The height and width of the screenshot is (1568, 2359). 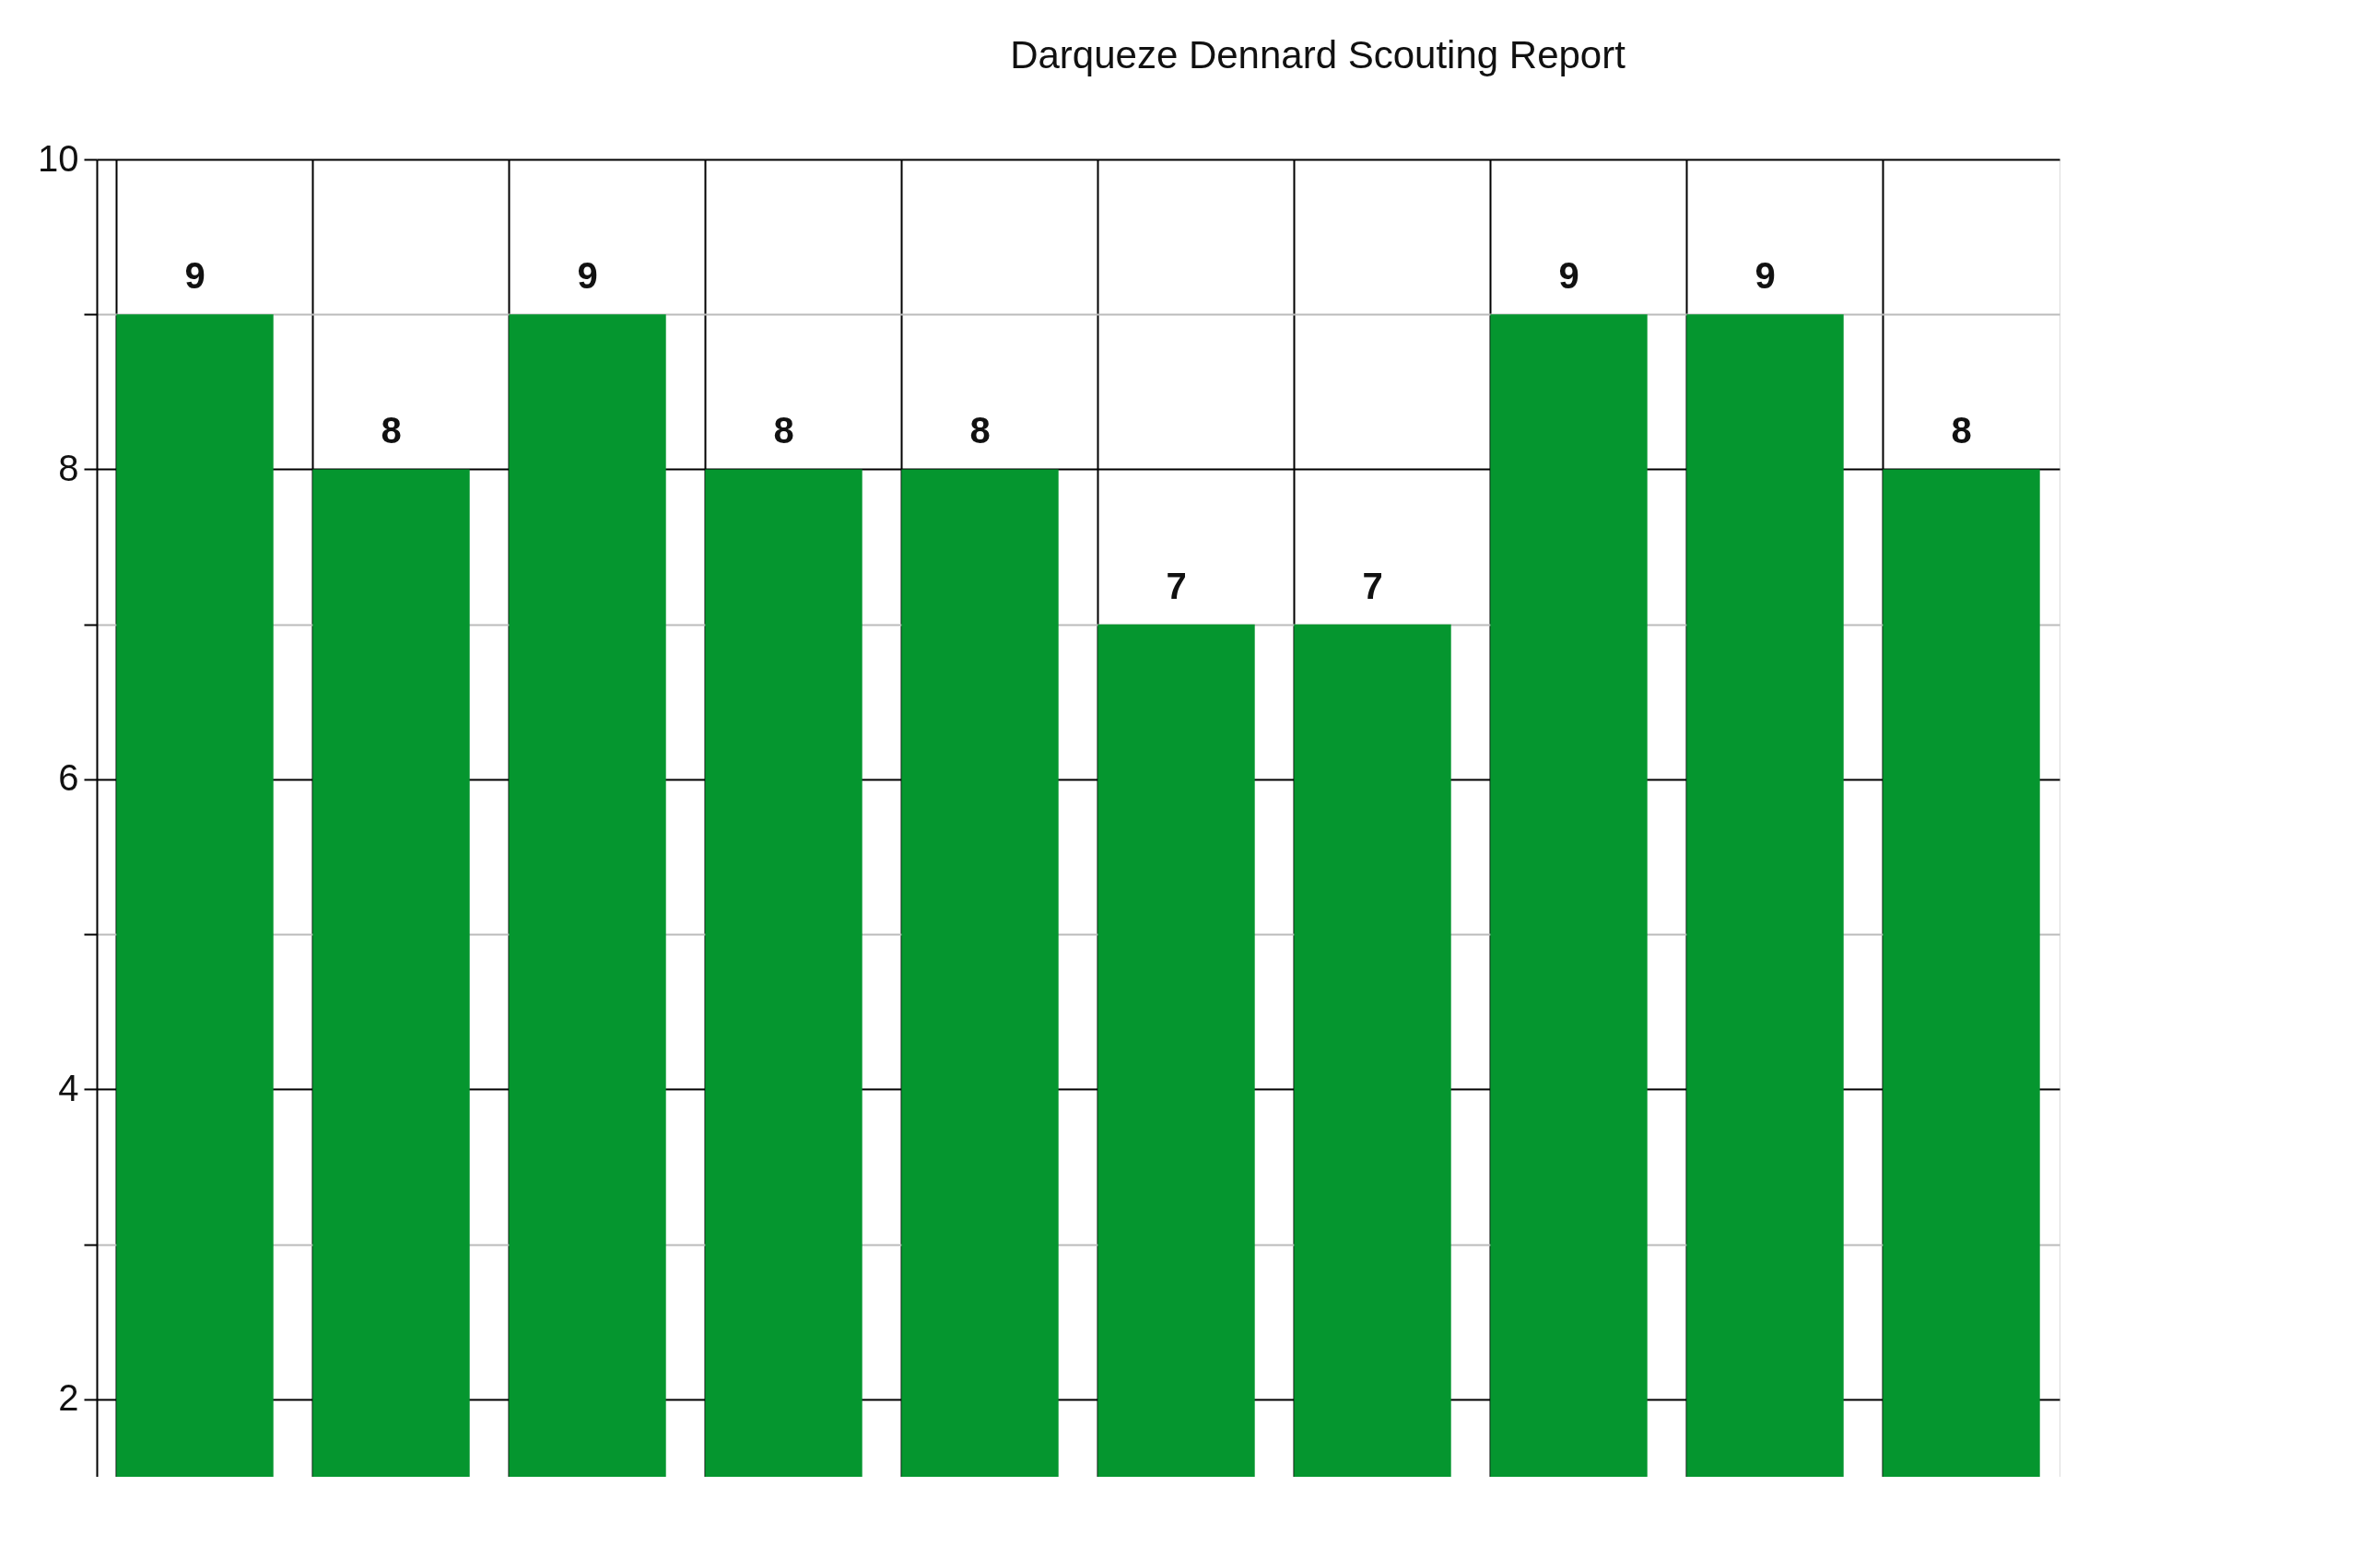 I want to click on y-tick-label: 2, so click(x=68, y=1398).